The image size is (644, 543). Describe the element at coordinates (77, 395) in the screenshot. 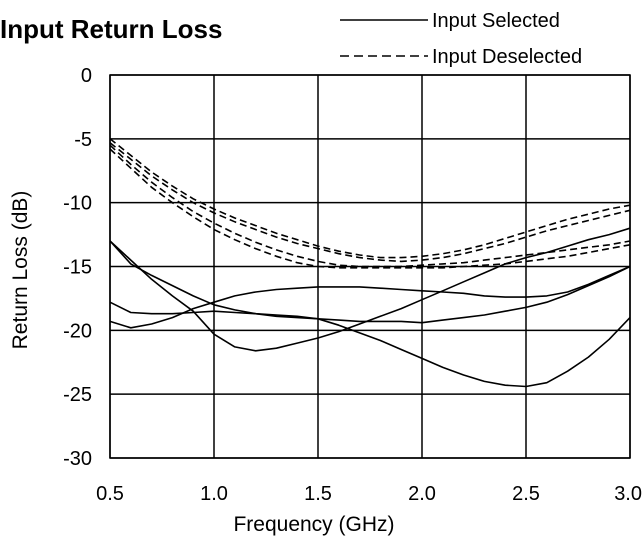

I see `y-tick-label: -25` at that location.